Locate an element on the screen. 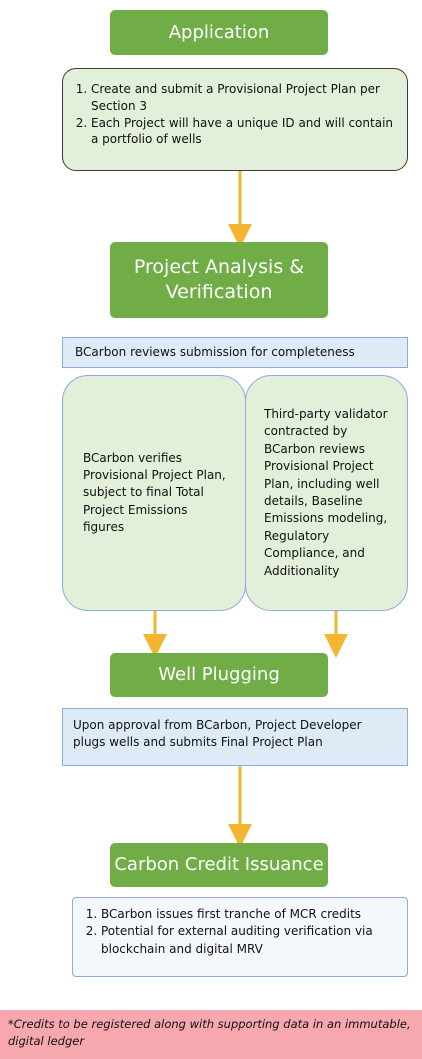  stage-title: Carbon Credit Issuance is located at coordinates (219, 865).